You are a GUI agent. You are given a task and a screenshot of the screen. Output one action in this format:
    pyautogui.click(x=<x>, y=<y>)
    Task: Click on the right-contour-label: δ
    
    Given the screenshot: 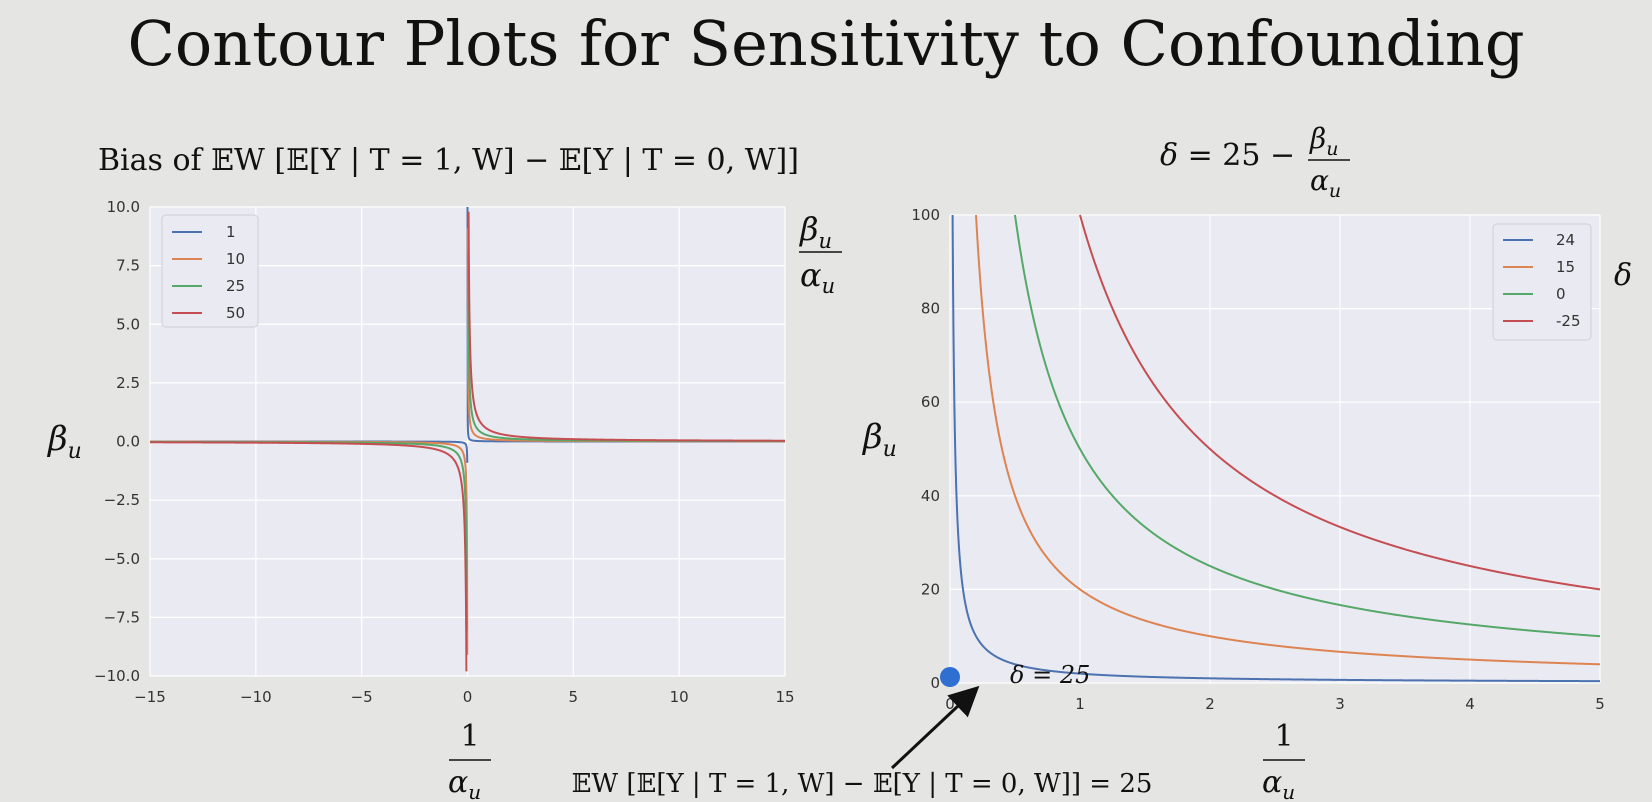 What is the action you would take?
    pyautogui.click(x=1623, y=275)
    